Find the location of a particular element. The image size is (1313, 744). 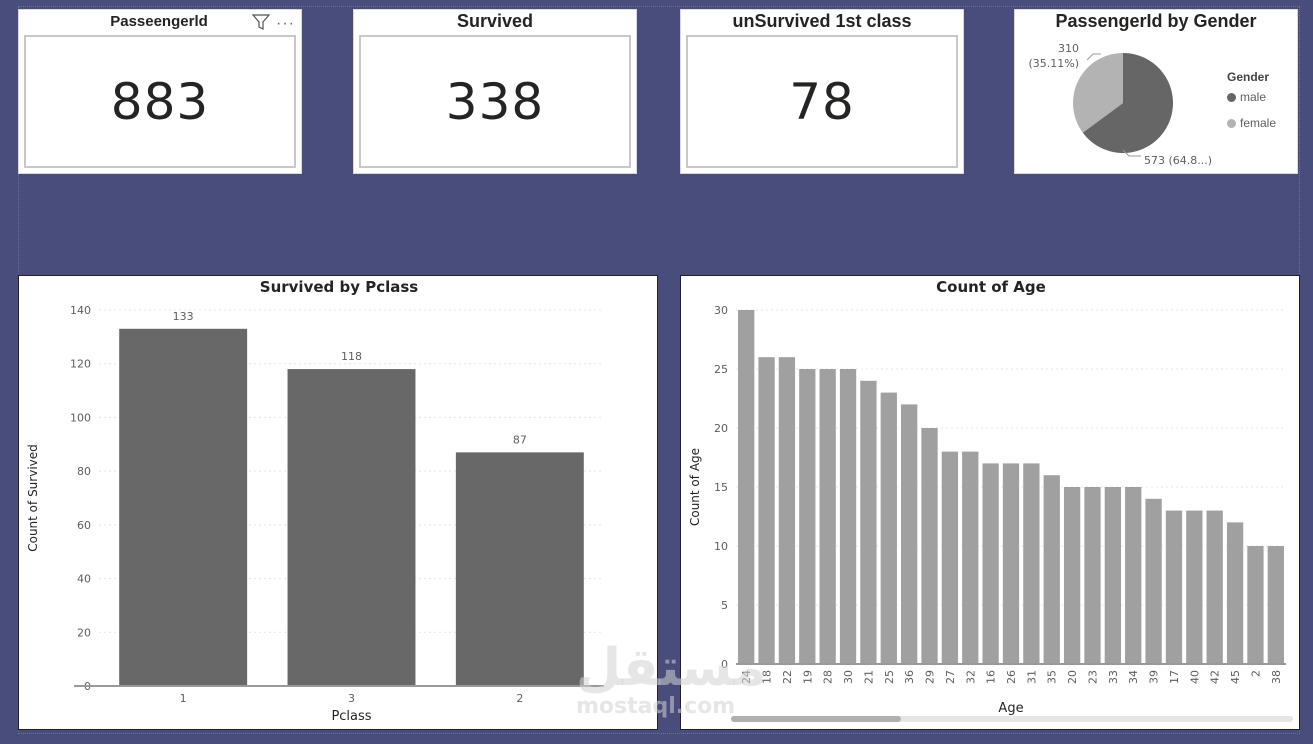

legend-item-male: male is located at coordinates (1251, 97).